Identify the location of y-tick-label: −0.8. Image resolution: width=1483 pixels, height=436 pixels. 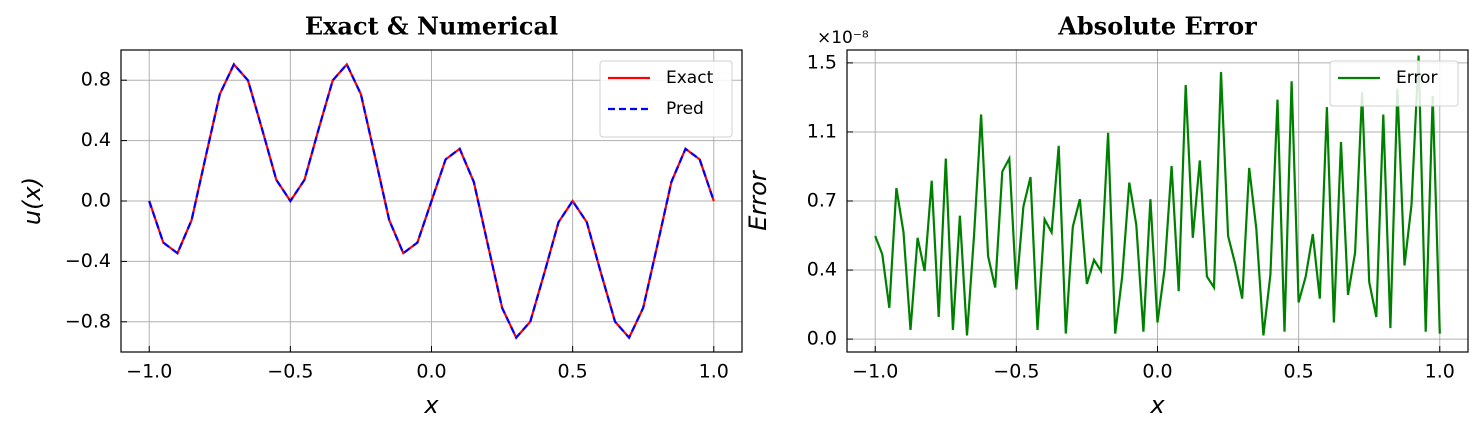
(88, 321).